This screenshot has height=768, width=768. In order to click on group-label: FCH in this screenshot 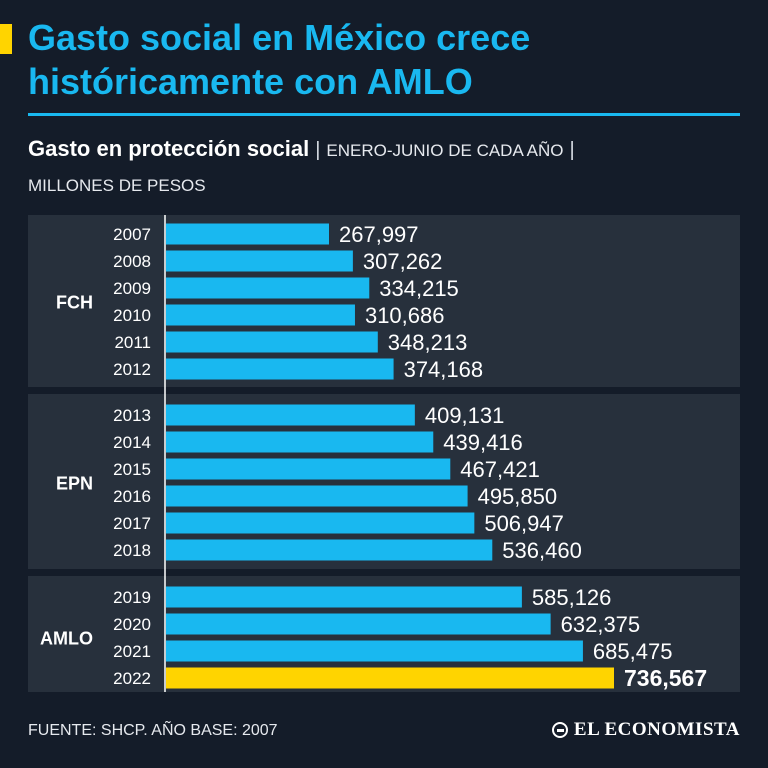, I will do `click(74, 303)`.